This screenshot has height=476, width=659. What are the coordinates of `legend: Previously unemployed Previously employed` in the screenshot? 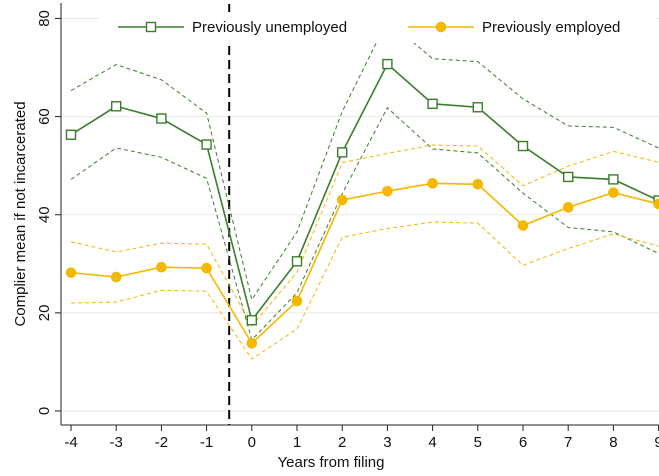 It's located at (378, 27).